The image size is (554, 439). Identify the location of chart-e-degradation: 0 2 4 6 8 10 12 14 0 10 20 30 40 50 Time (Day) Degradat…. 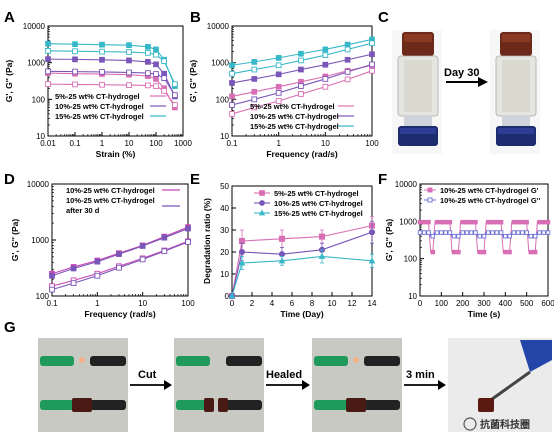
(289, 250).